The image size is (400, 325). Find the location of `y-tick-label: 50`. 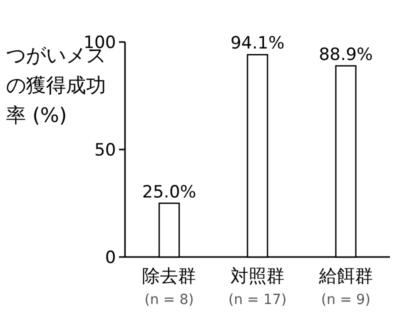

y-tick-label: 50 is located at coordinates (105, 150).